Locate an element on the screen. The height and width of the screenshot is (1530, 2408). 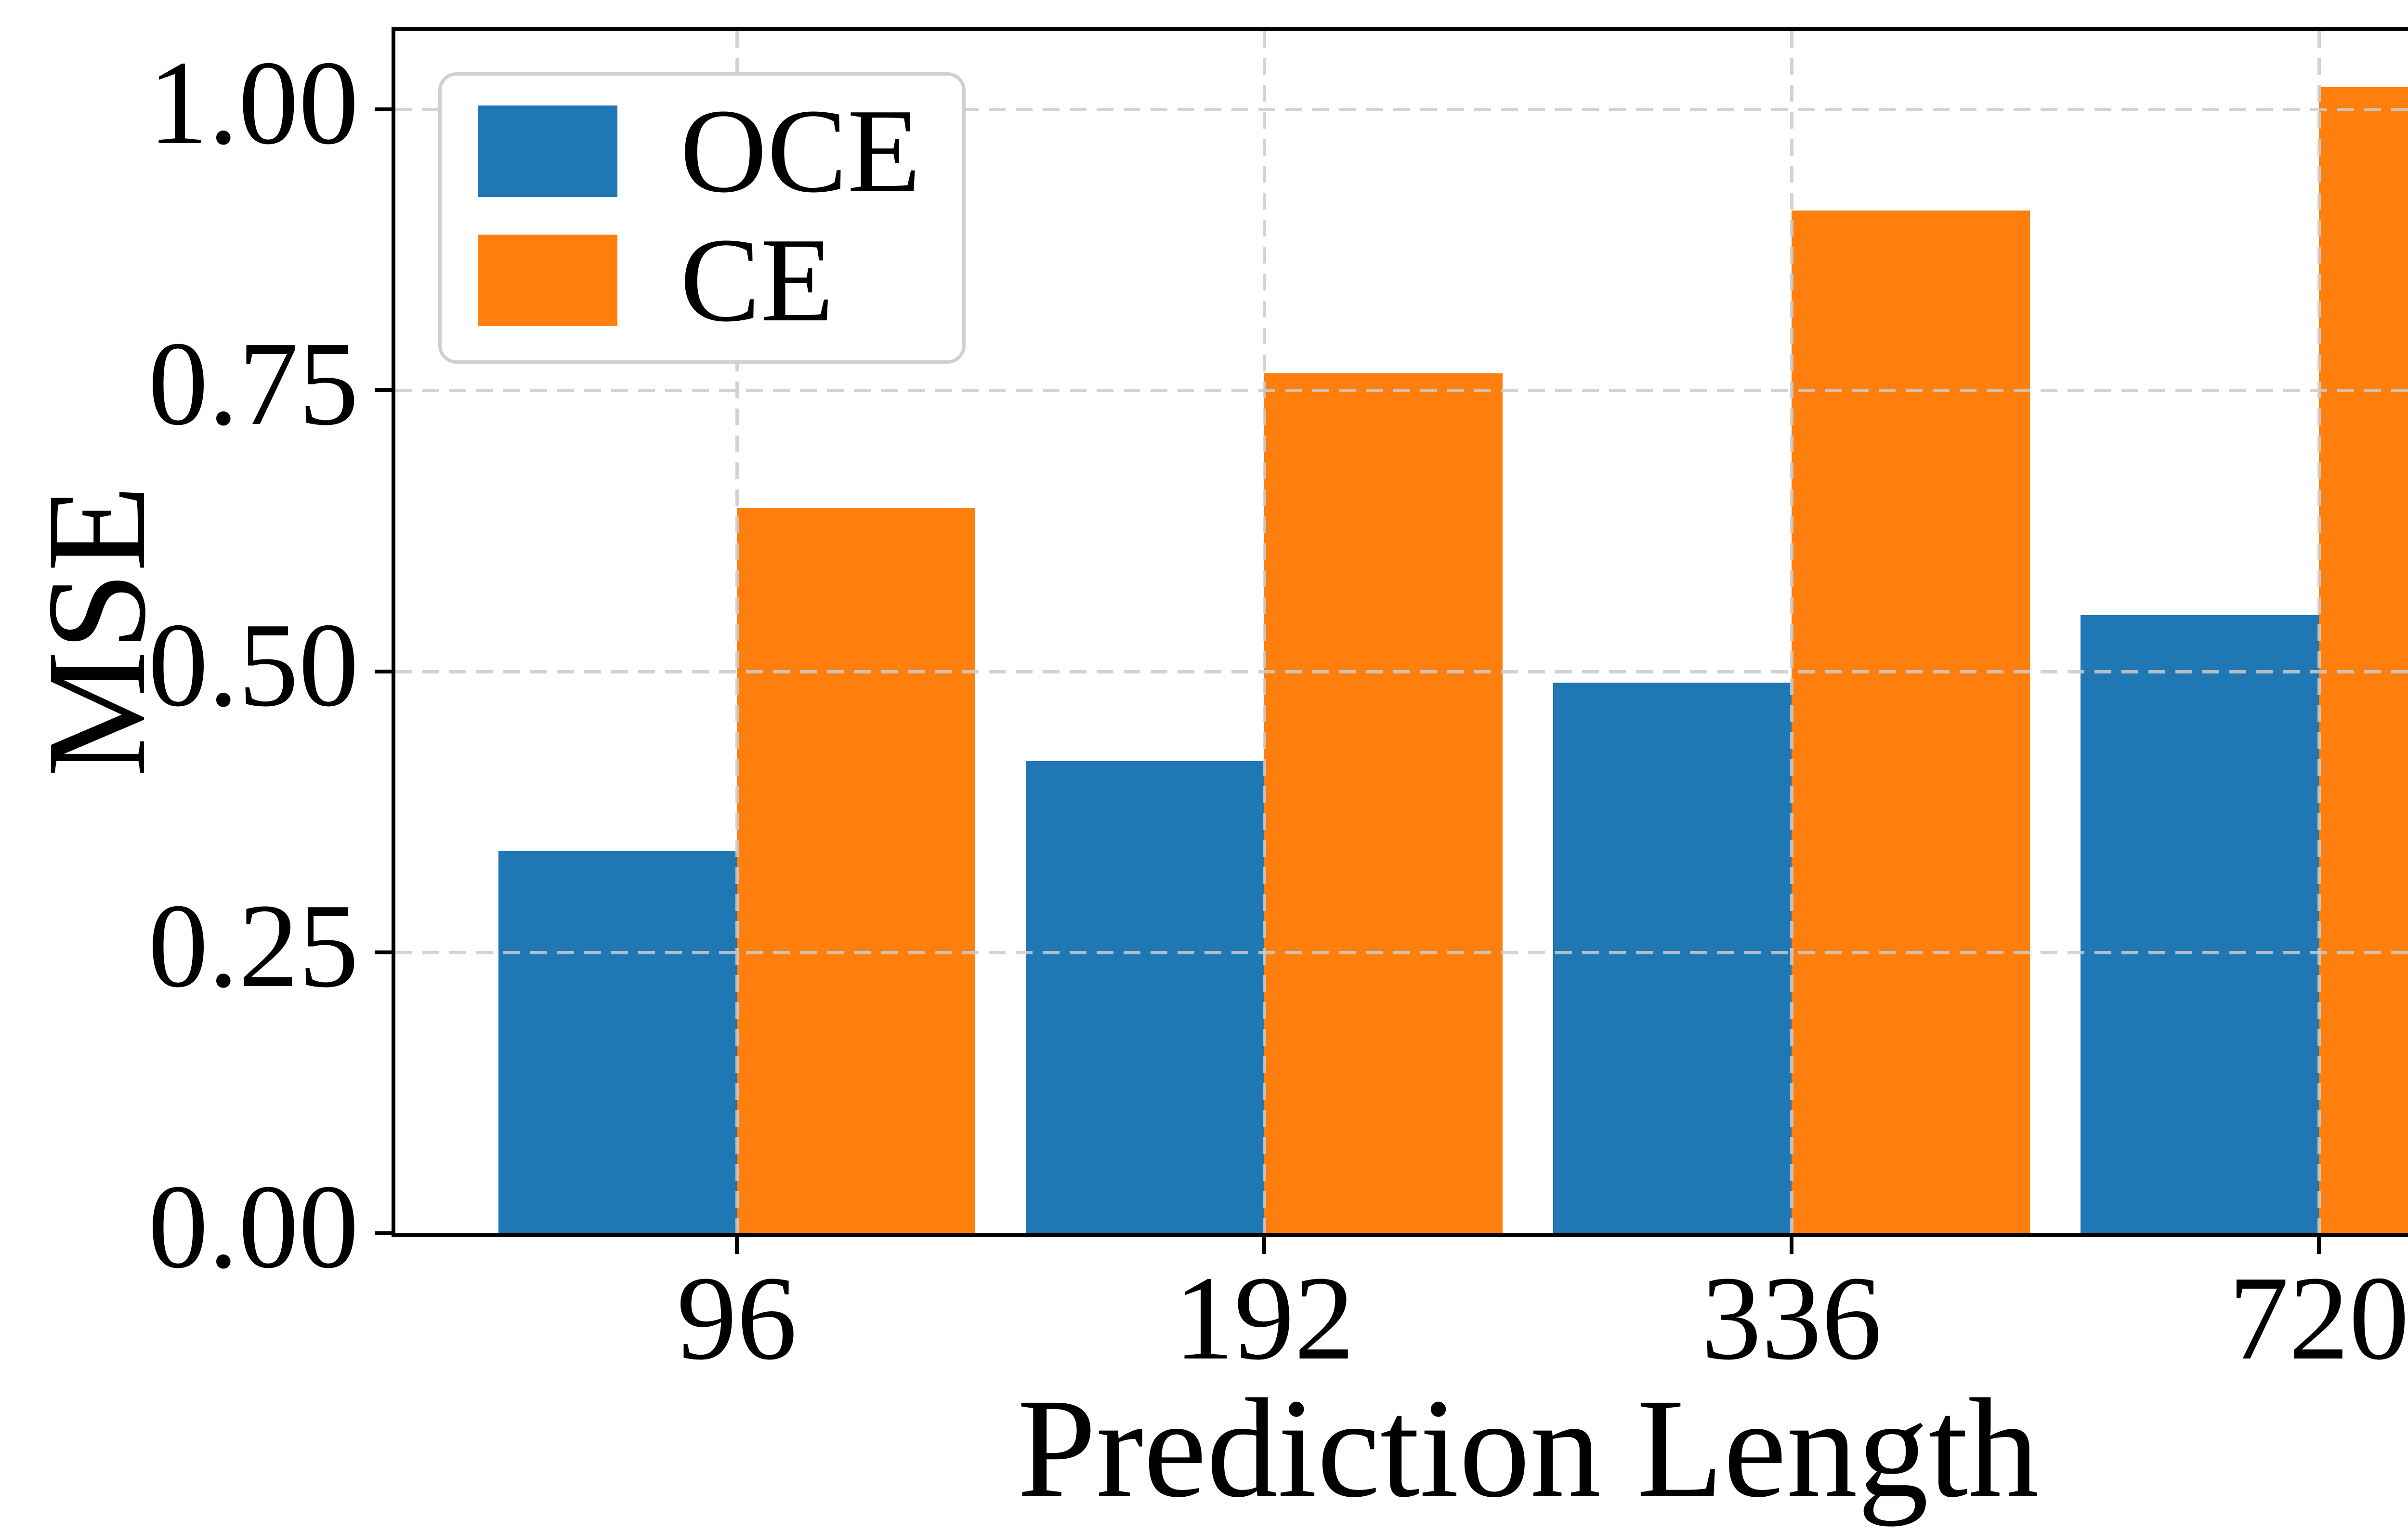
y-tick-label-0.25: 0.25 is located at coordinates (253, 946).